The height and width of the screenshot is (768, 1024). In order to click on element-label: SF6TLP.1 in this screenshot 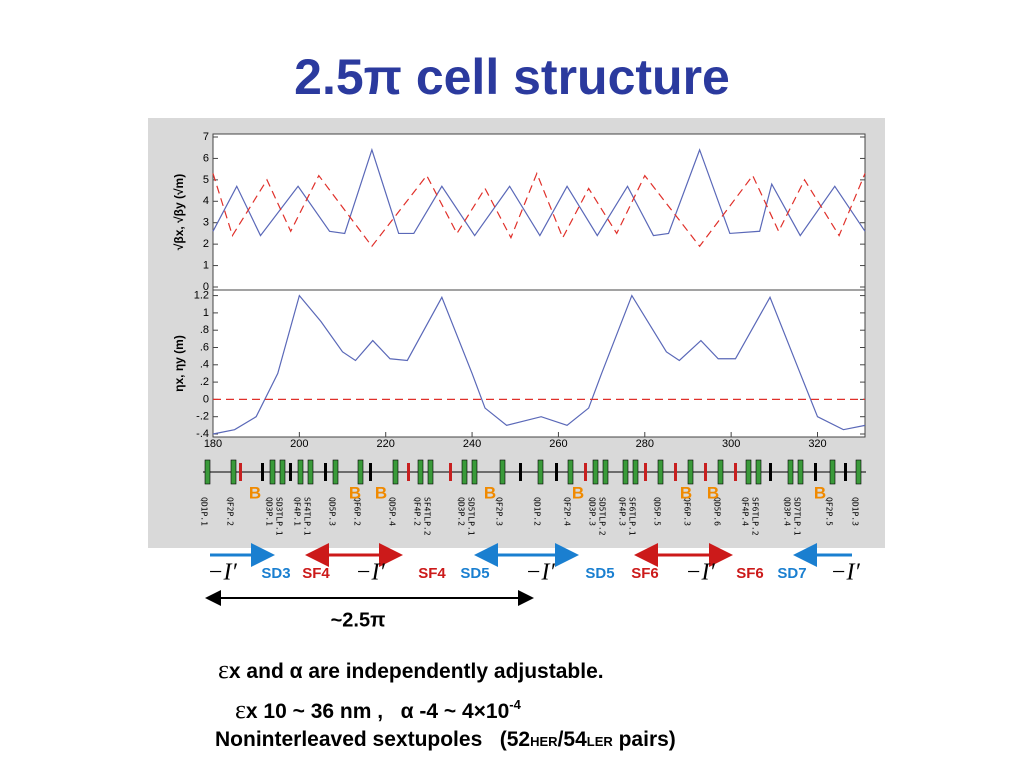, I will do `click(632, 516)`.